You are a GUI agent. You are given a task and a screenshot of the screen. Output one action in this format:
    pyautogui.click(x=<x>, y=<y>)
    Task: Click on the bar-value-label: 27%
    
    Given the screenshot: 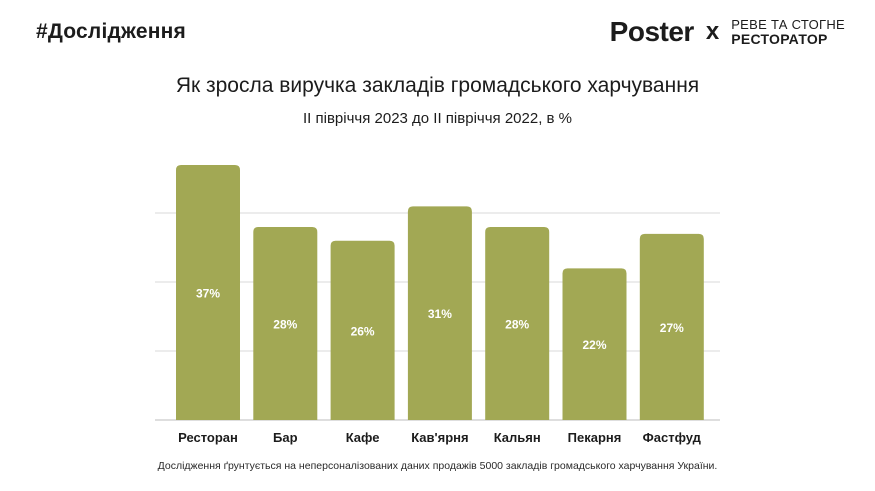 What is the action you would take?
    pyautogui.click(x=672, y=328)
    